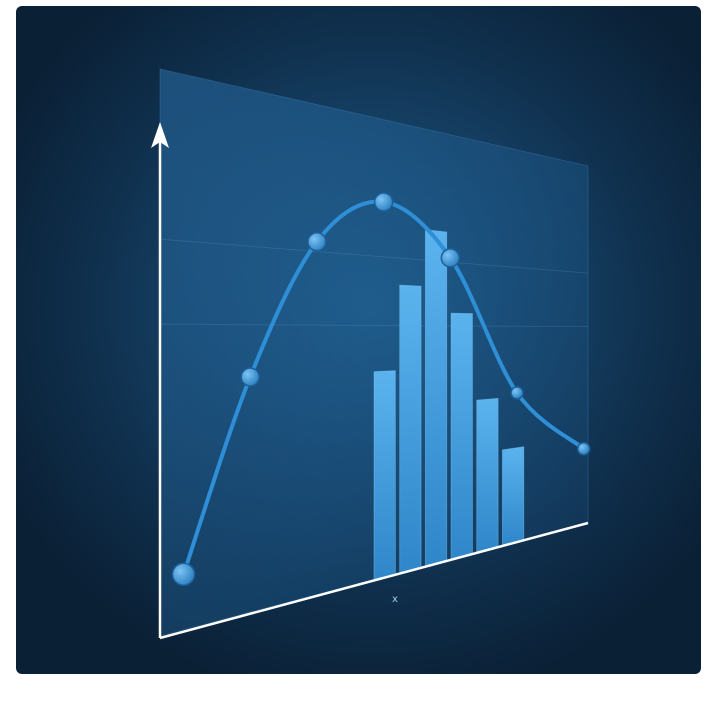 This screenshot has height=702, width=718. Describe the element at coordinates (449, 405) in the screenshot. I see `bar-series` at that location.